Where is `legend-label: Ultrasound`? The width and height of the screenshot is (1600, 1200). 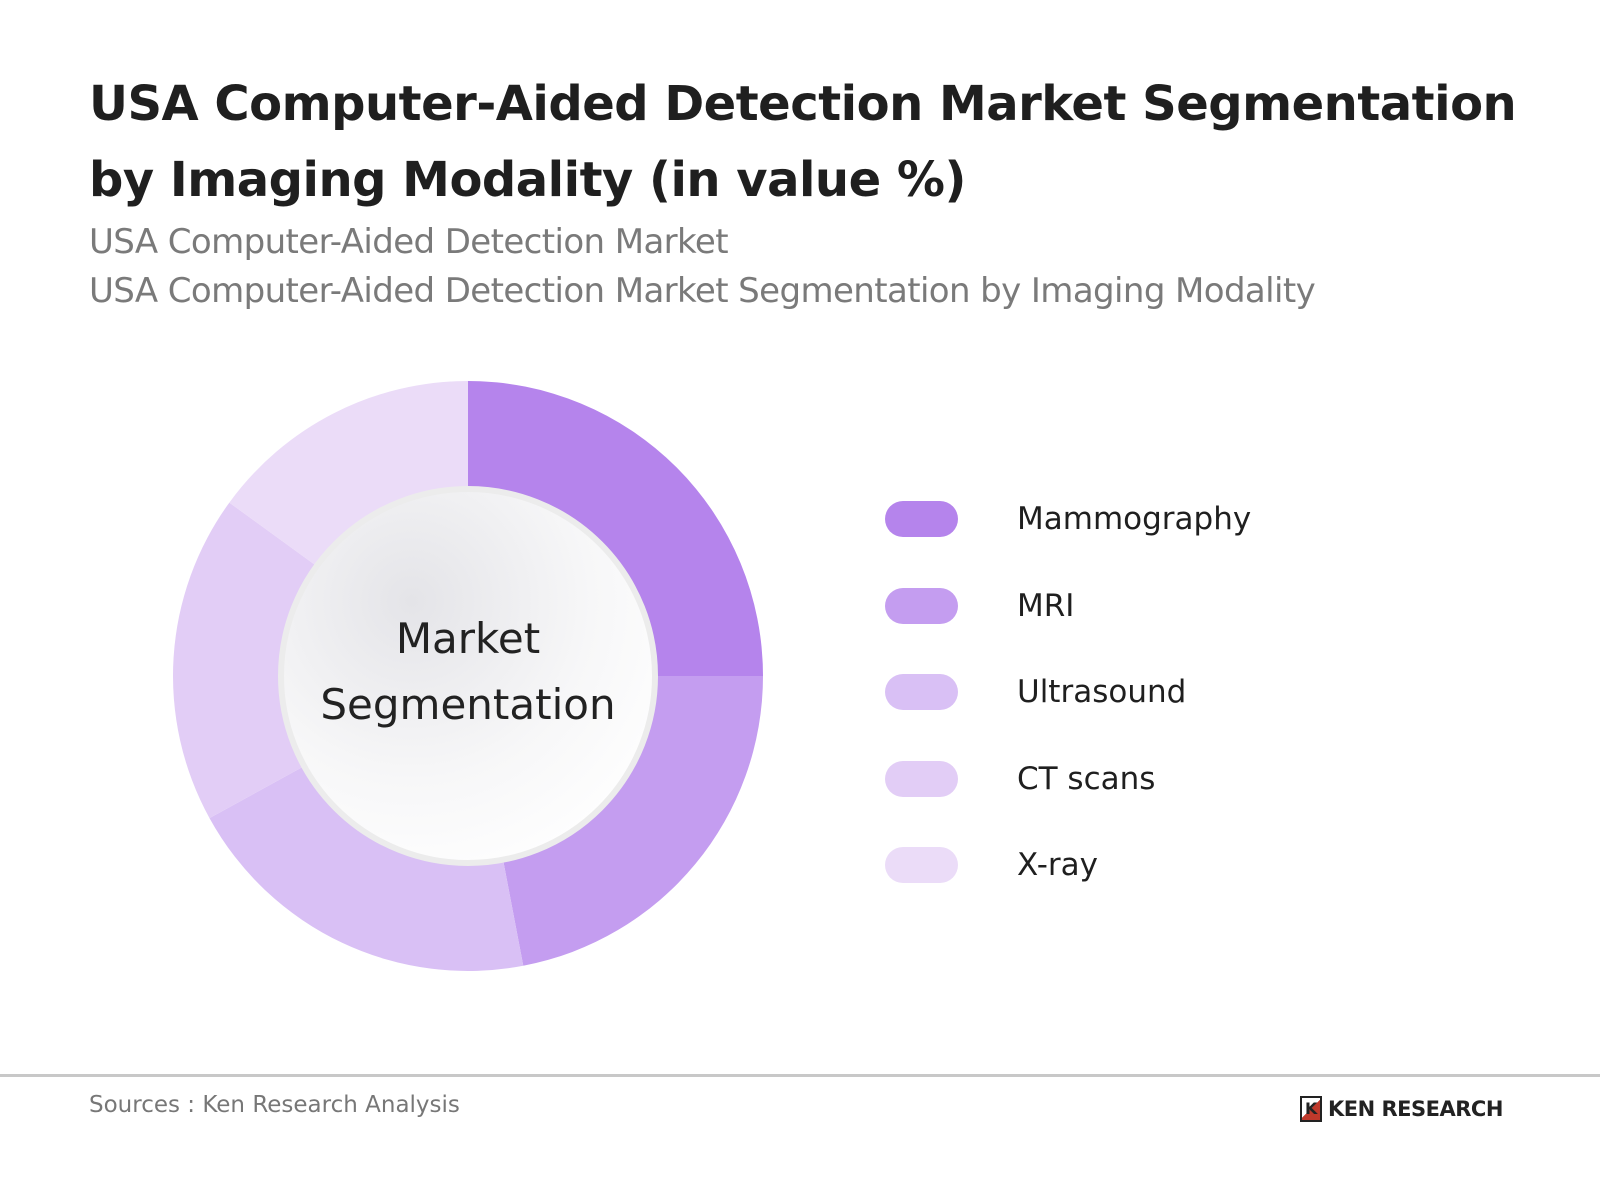
legend-label: Ultrasound is located at coordinates (1102, 692).